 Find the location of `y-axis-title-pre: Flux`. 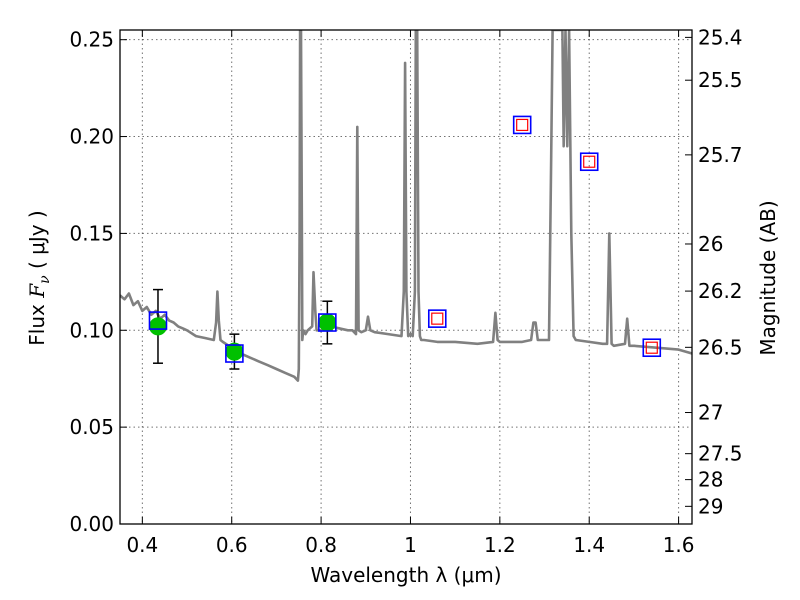

y-axis-title-pre: Flux is located at coordinates (37, 322).